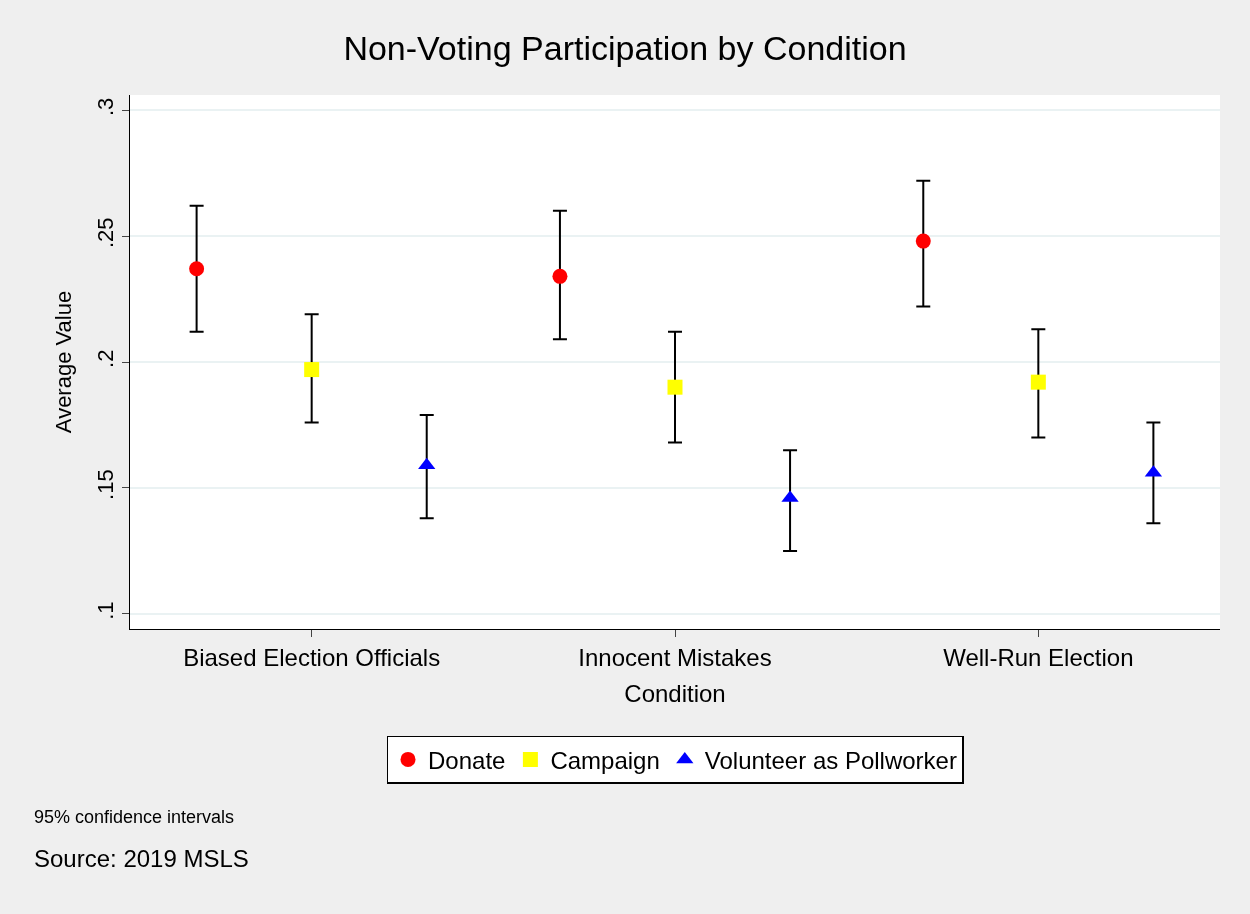  What do you see at coordinates (106, 358) in the screenshot?
I see `y-tick-label: .2` at bounding box center [106, 358].